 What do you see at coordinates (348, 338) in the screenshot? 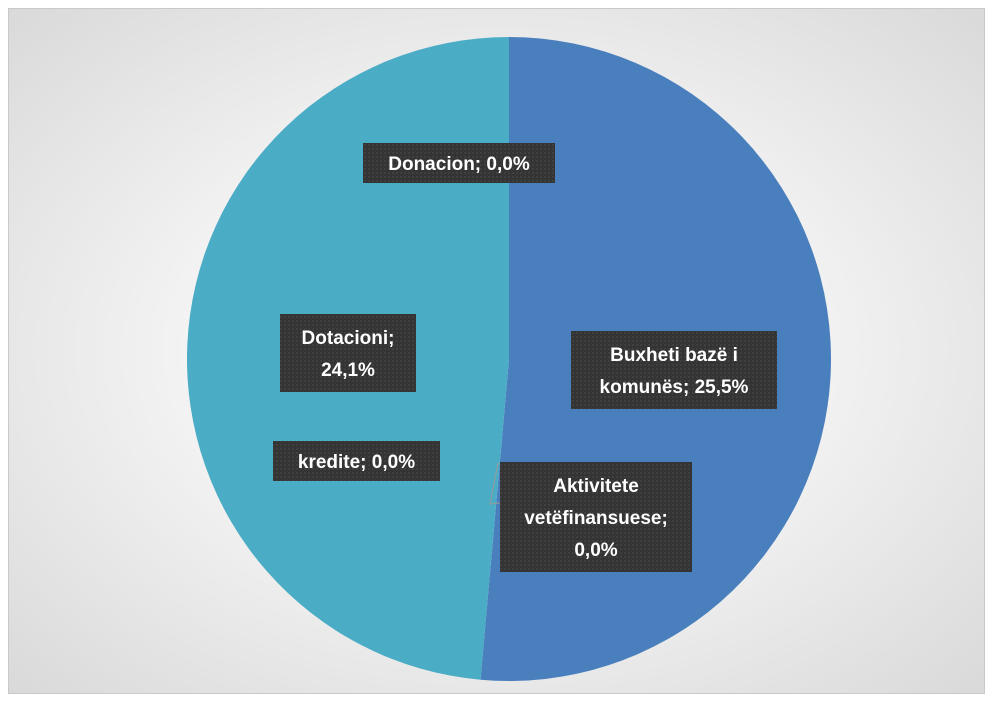
I see `data-label-text: Dotacioni;` at bounding box center [348, 338].